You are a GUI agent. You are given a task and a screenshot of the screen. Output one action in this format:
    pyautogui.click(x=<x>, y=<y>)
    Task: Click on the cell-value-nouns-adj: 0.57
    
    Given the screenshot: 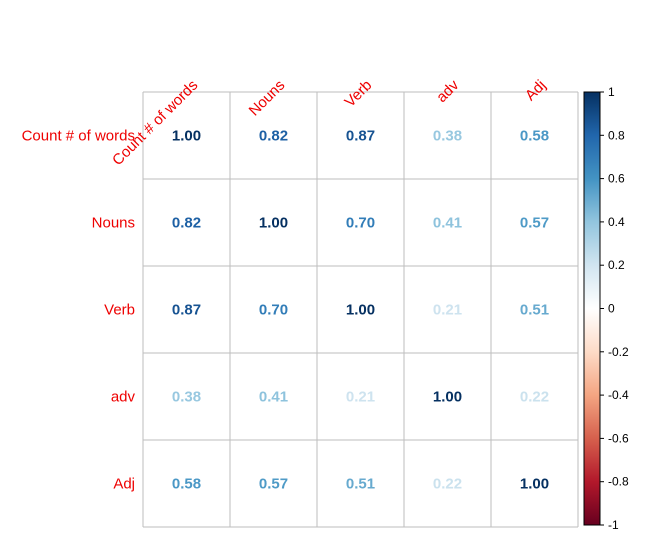 What is the action you would take?
    pyautogui.click(x=534, y=223)
    